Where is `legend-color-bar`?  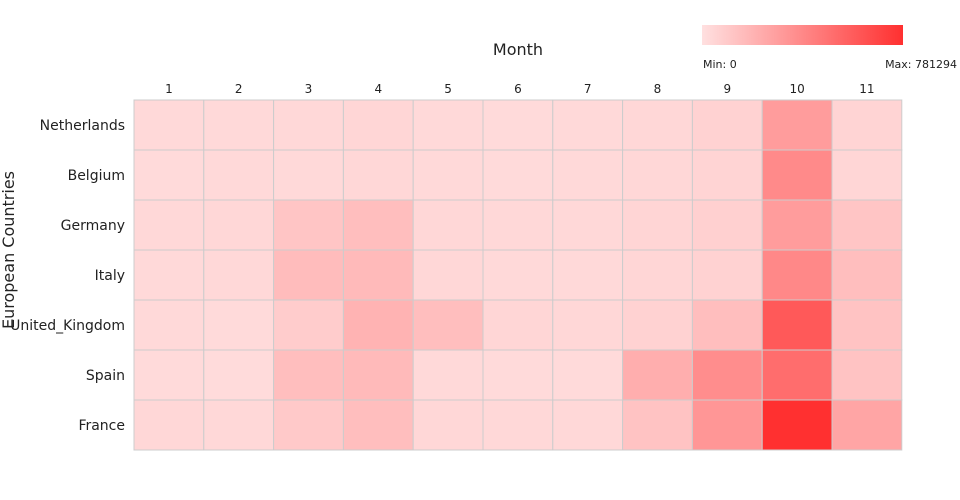
legend-color-bar is located at coordinates (802, 35).